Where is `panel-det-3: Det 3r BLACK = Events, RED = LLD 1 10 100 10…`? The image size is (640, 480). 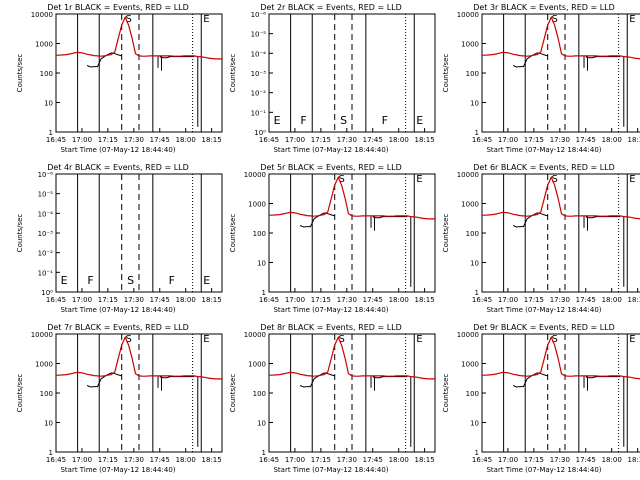
panel-det-3: Det 3r BLACK = Events, RED = LLD 1 10 100 10… is located at coordinates (541, 78).